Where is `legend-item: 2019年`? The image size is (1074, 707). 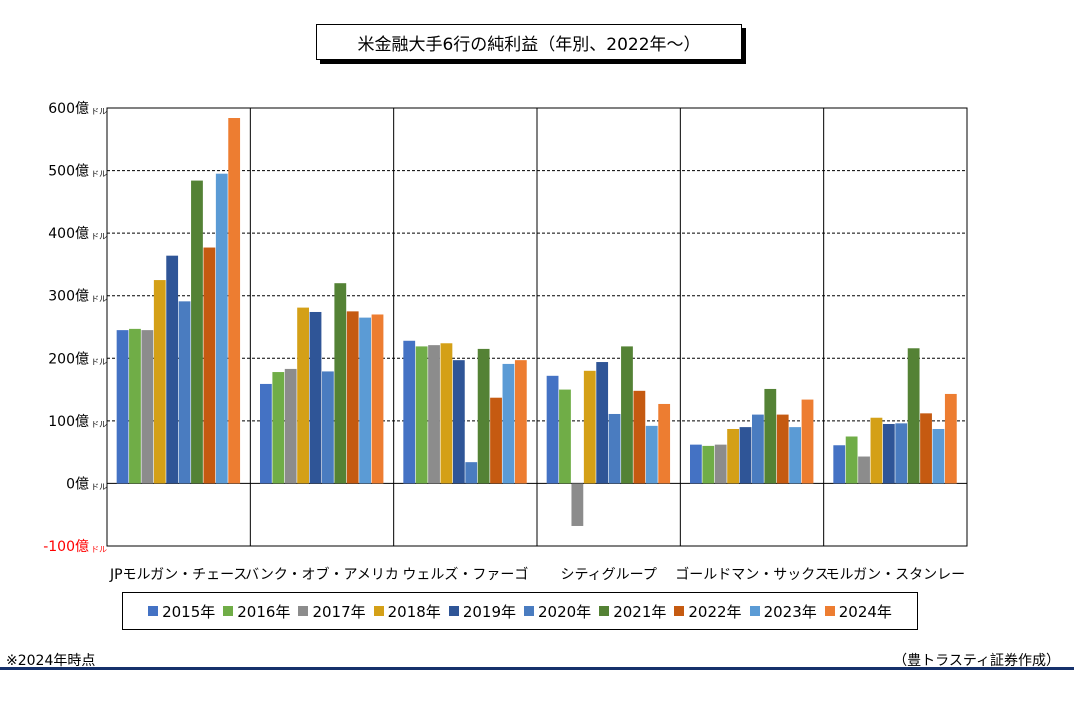 legend-item: 2019年 is located at coordinates (482, 611).